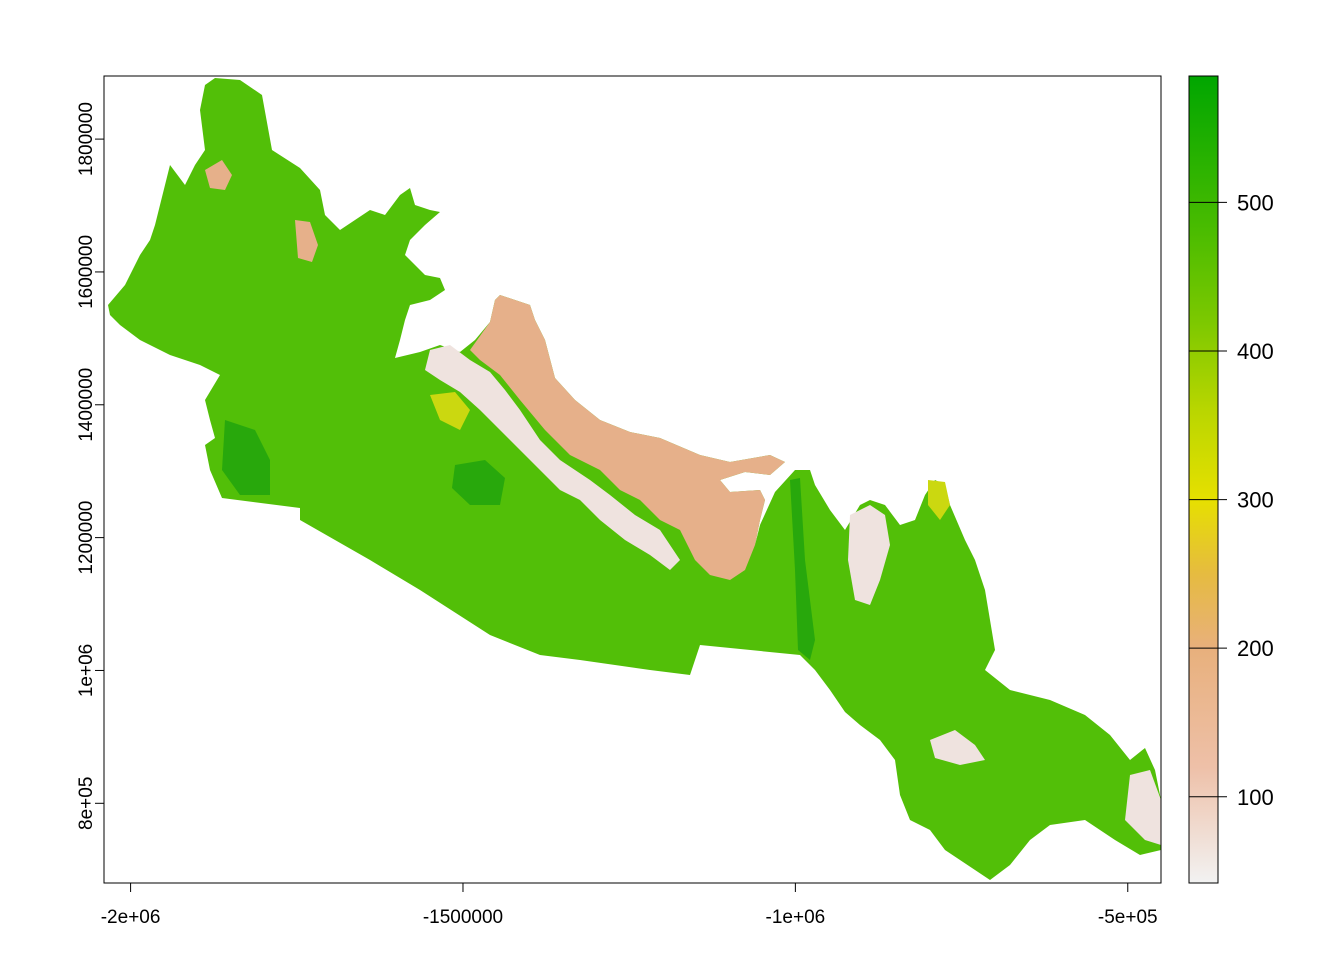 This screenshot has width=1344, height=965. What do you see at coordinates (218, 175) in the screenshot?
I see `region-tan-northwest` at bounding box center [218, 175].